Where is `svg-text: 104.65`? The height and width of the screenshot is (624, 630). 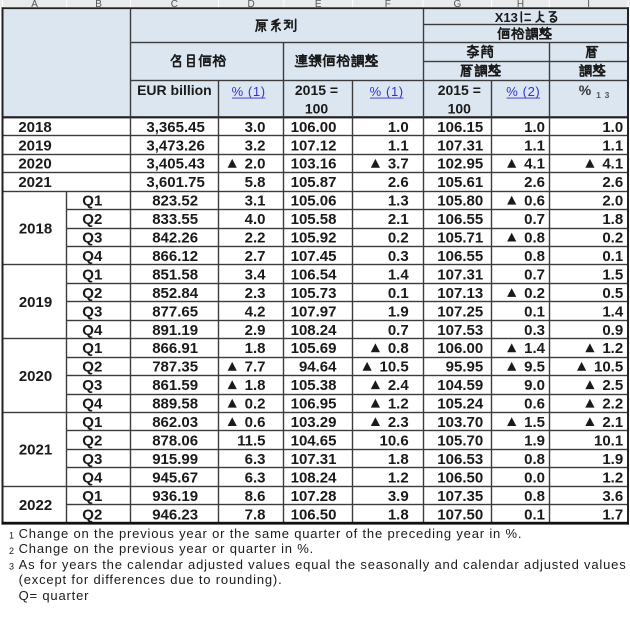
svg-text: 104.65 is located at coordinates (314, 441).